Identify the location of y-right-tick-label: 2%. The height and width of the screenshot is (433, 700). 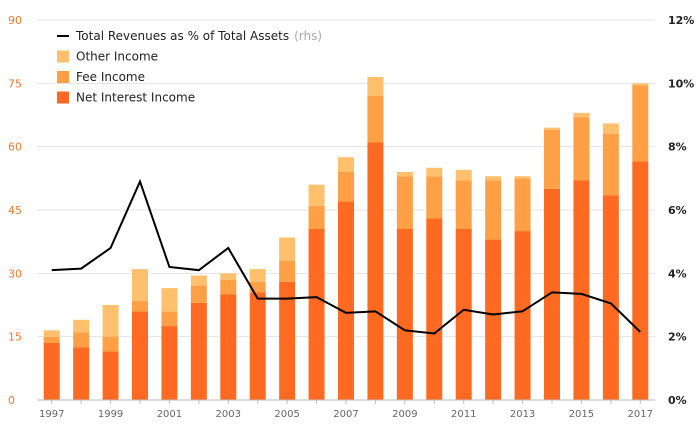
(677, 337).